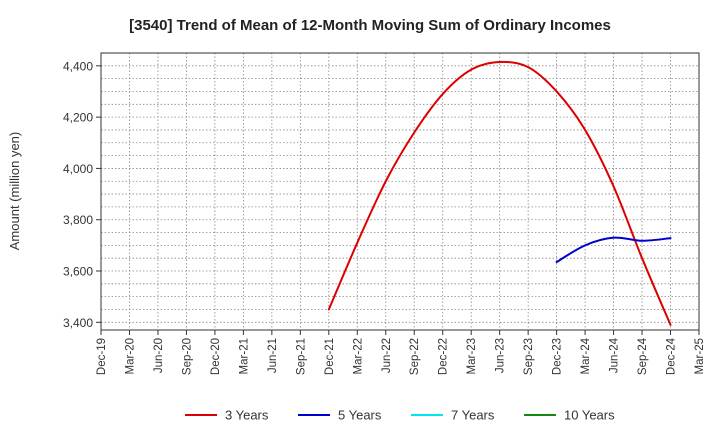 This screenshot has height=445, width=720. I want to click on y-tick-label: 3,400, so click(78, 323).